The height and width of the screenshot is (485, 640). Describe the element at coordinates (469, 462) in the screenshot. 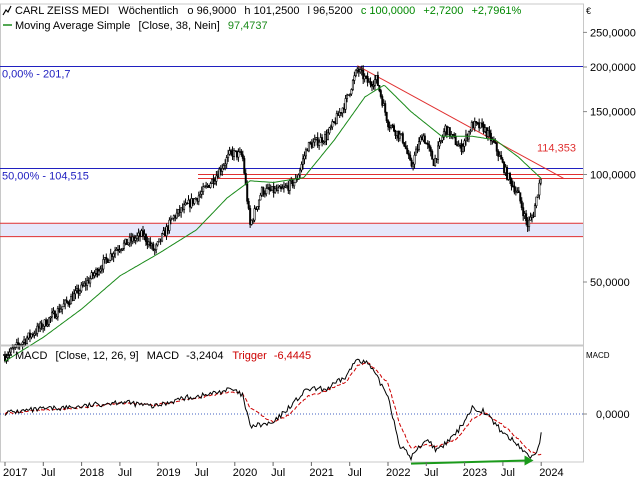

I see `divergence-line` at that location.